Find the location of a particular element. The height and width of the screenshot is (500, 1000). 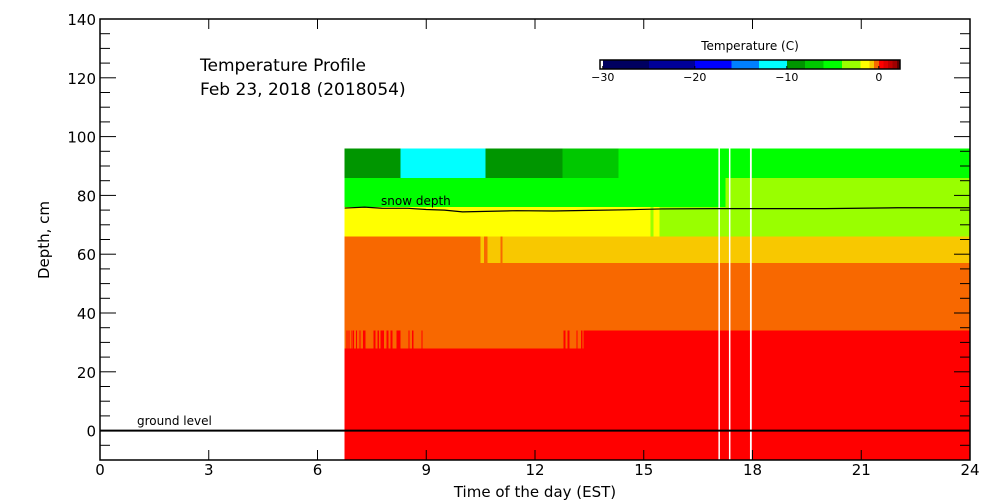

snow-depth-label: snow depth is located at coordinates (416, 201).